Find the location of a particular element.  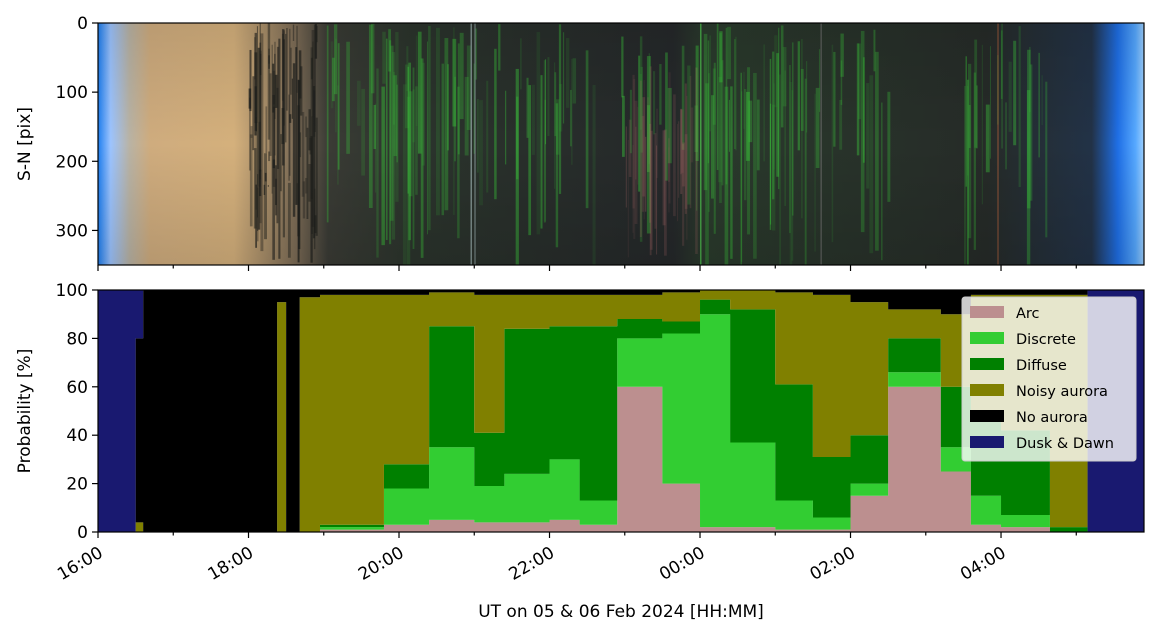

legend-label: Diffuse is located at coordinates (1041, 366).